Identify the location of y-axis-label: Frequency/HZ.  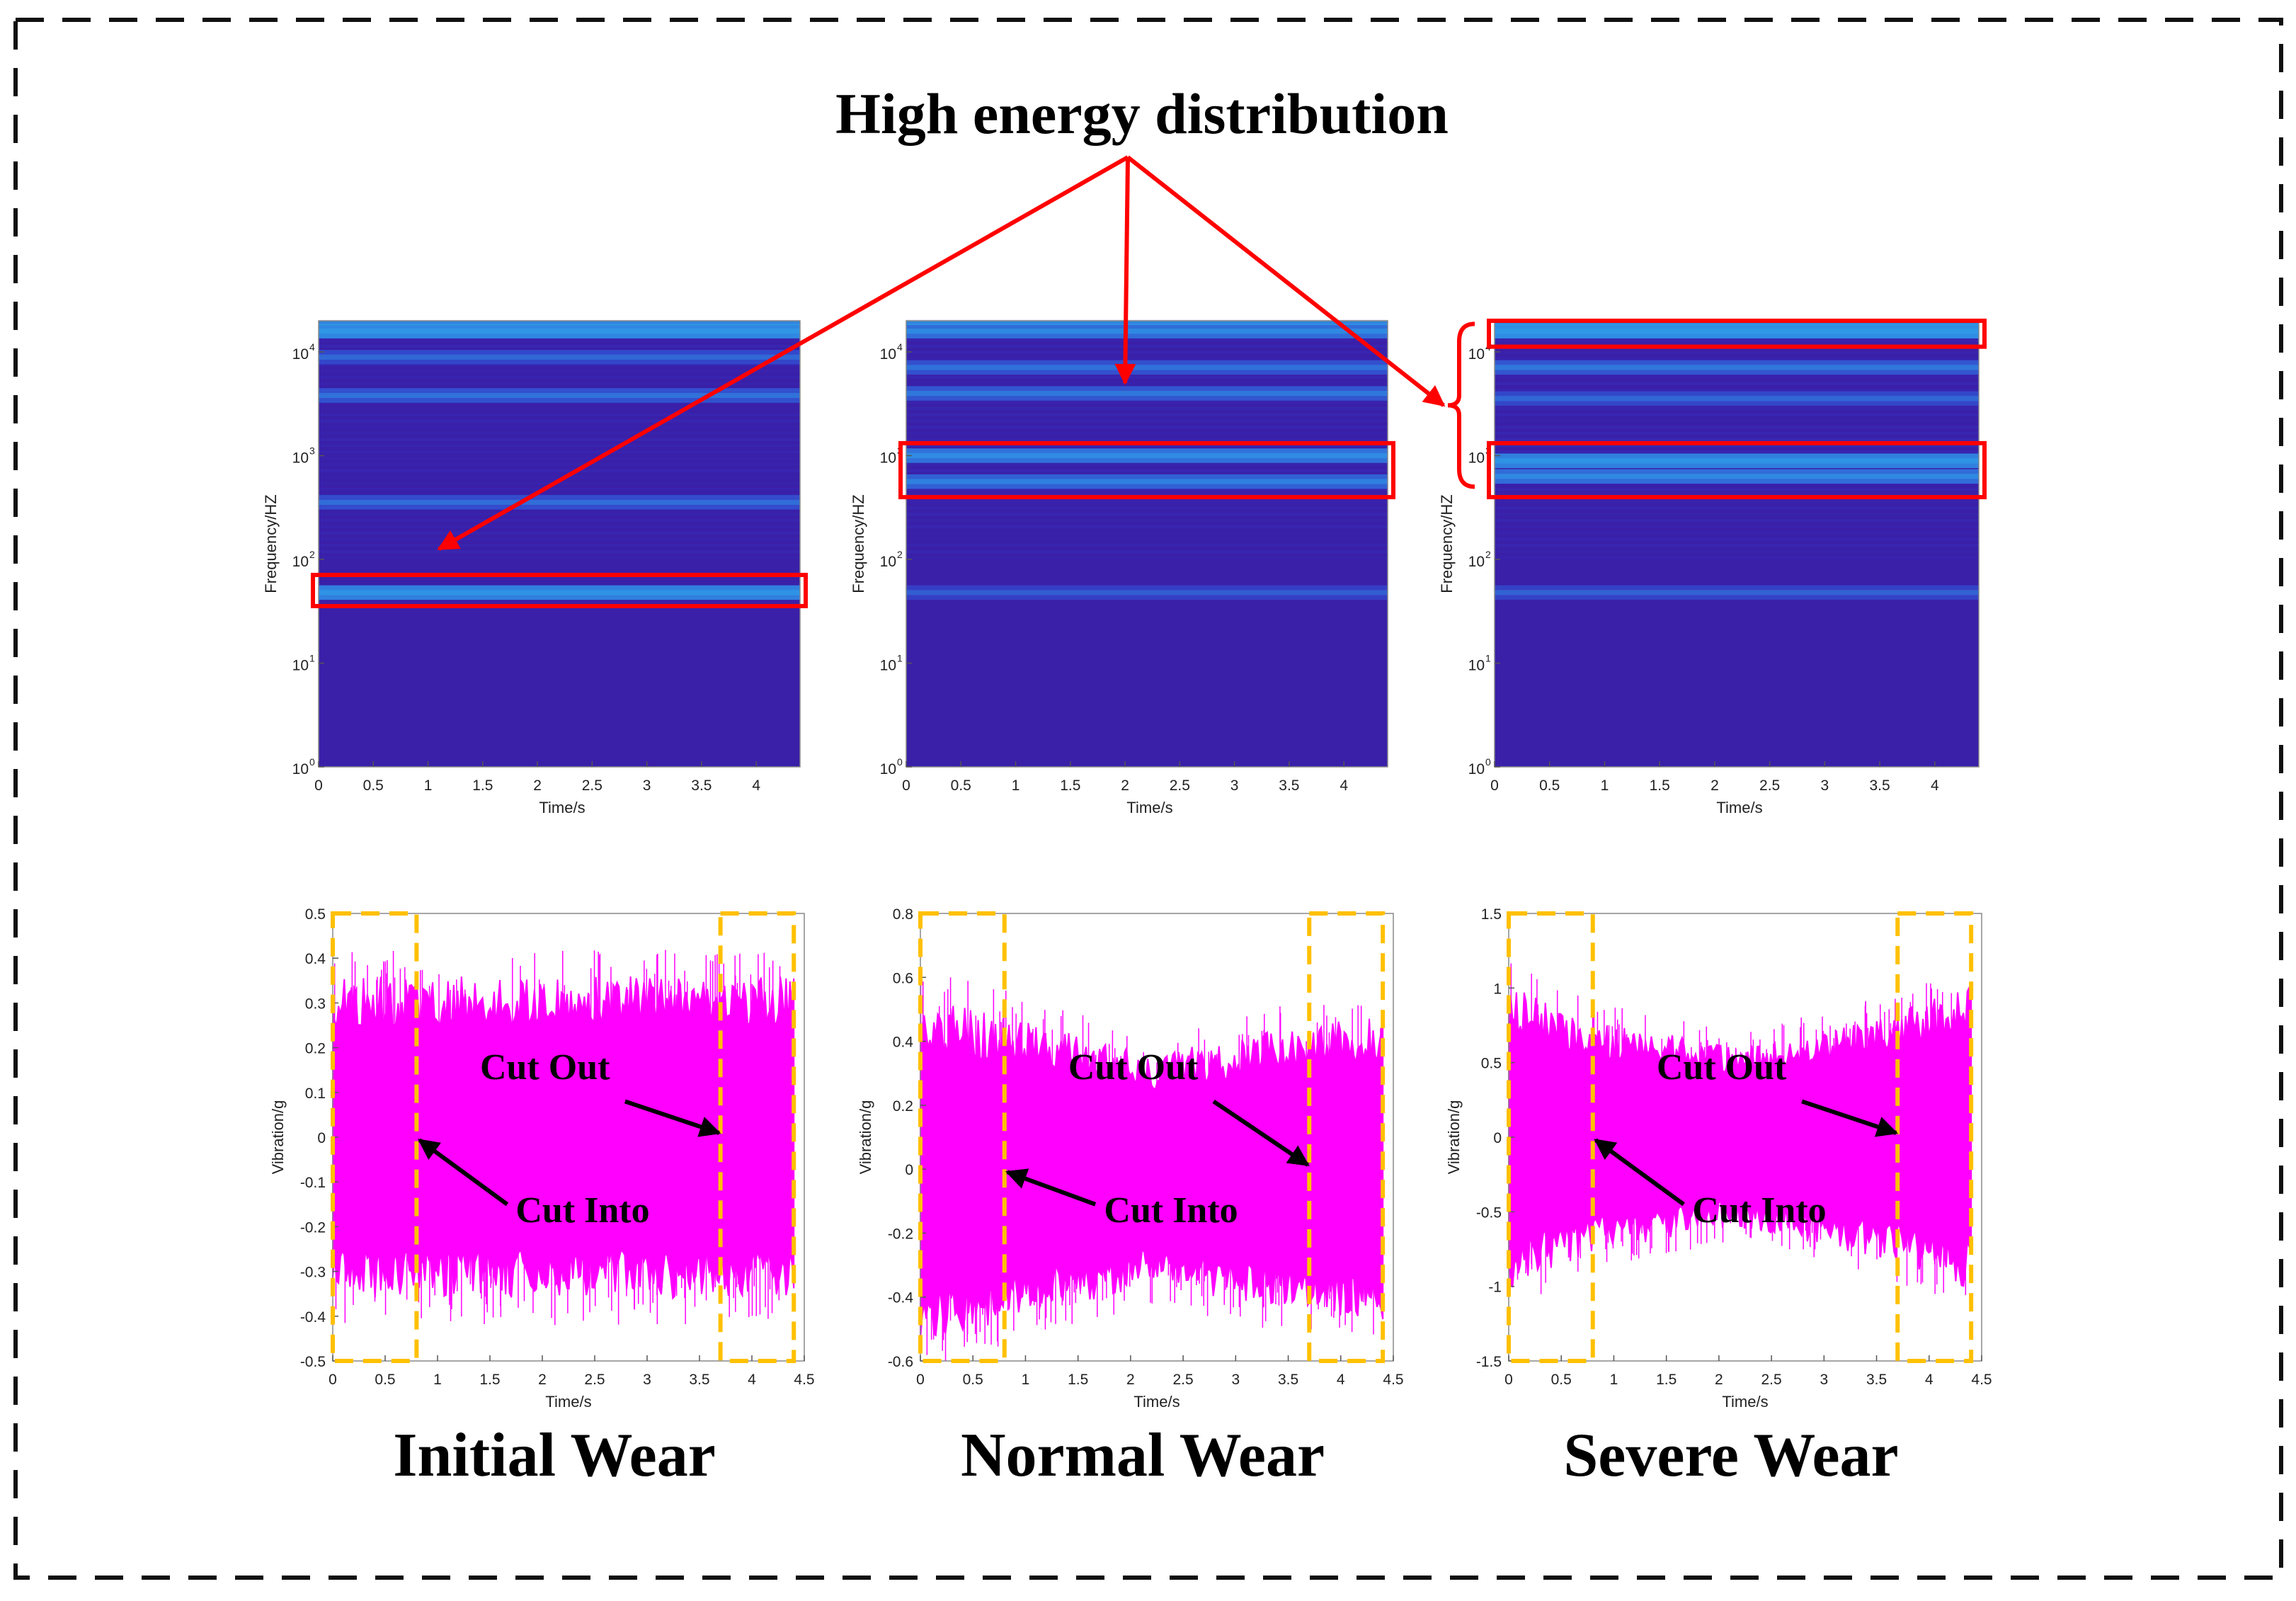
(858, 543).